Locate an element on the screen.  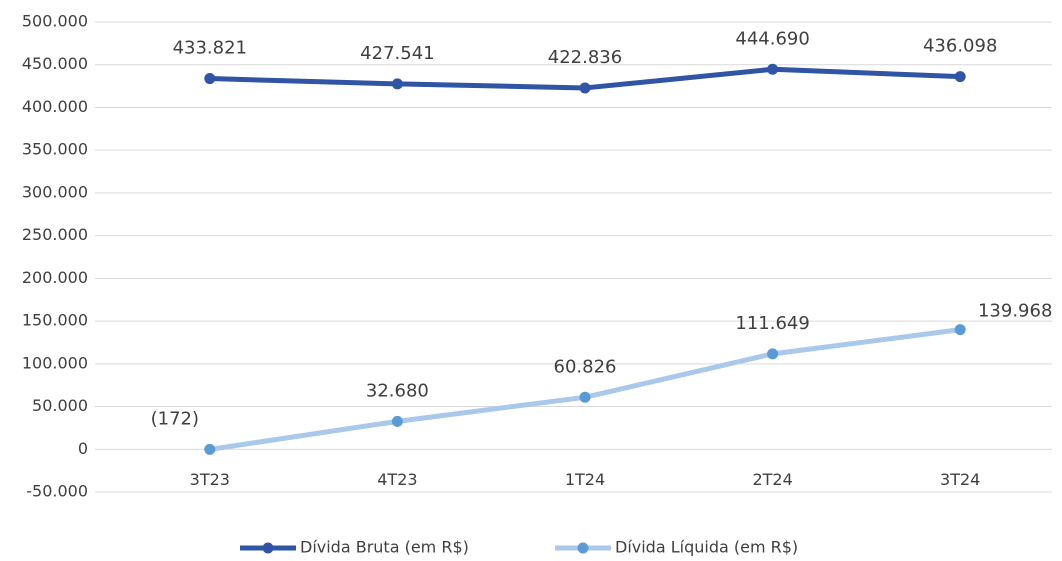
y-tick-label: 150.000 is located at coordinates (55, 320).